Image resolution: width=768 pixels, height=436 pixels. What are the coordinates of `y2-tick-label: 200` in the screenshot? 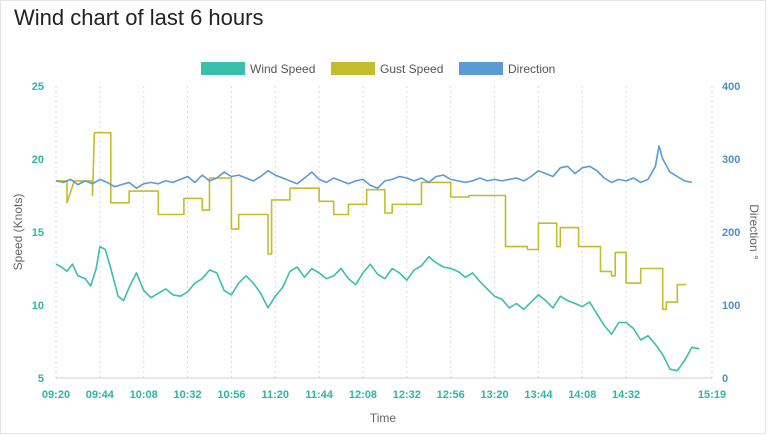 It's located at (731, 233).